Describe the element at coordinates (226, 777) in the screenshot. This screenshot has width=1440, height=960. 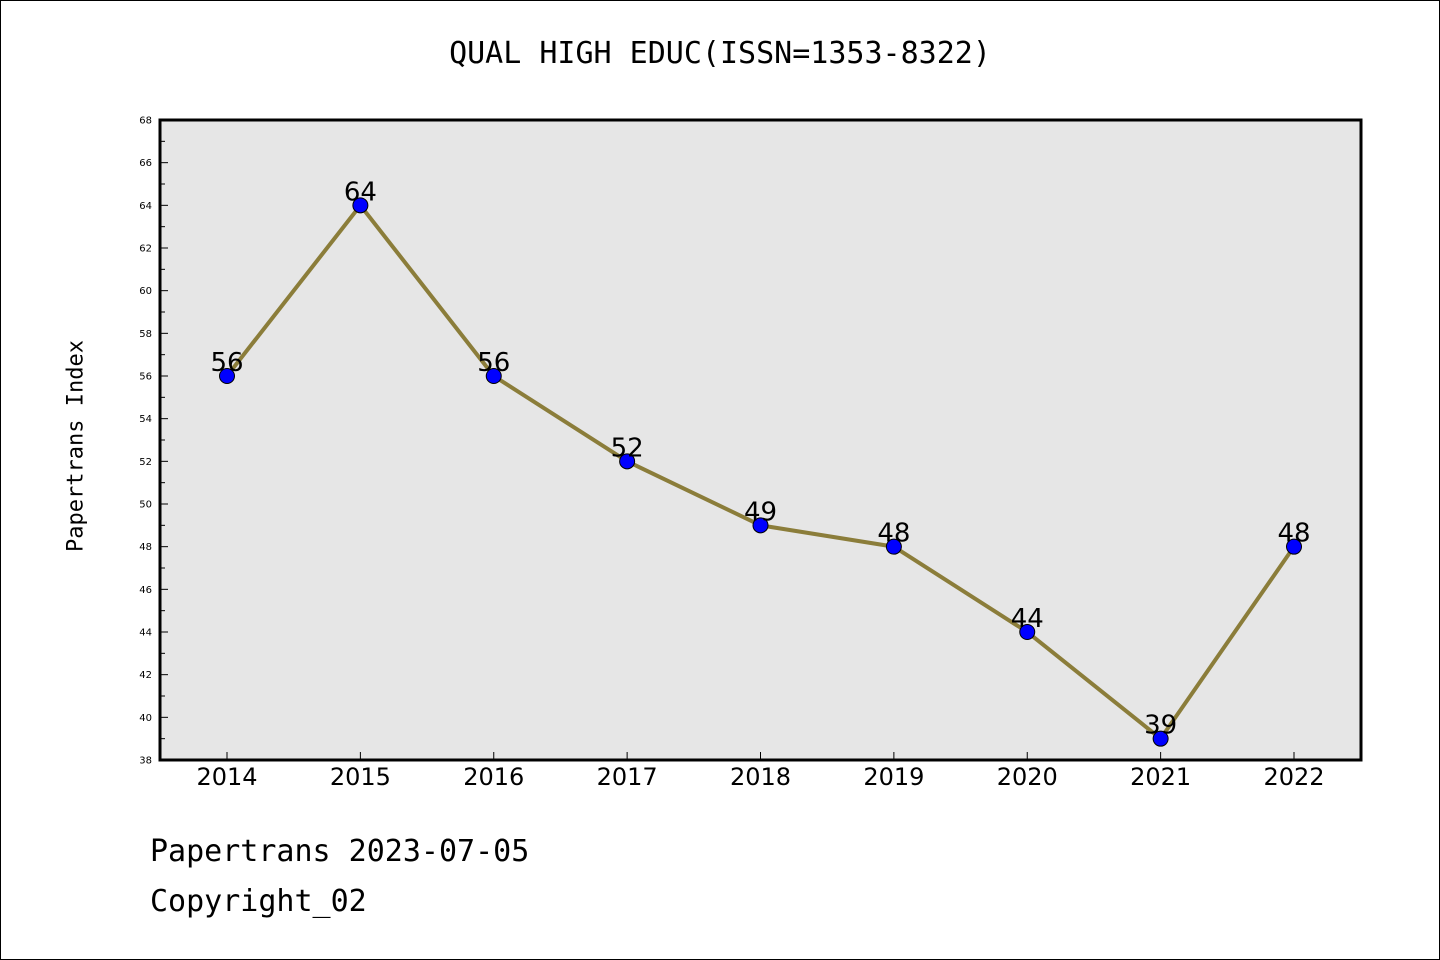
I see `x-tick-label: 2014` at that location.